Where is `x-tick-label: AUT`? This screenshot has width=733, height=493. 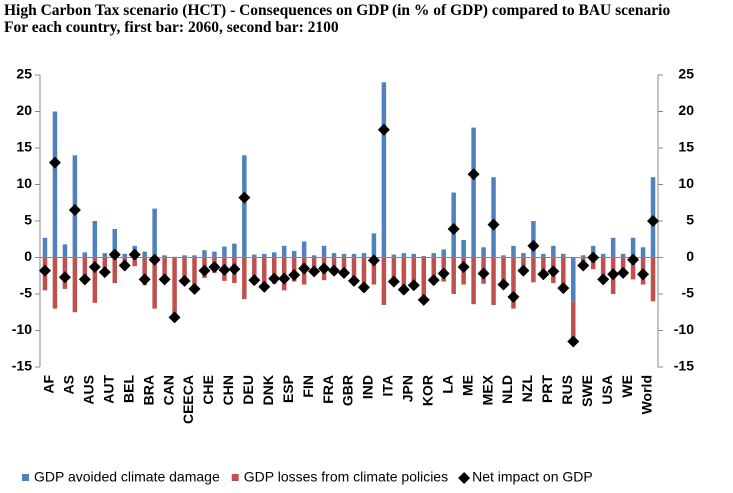
x-tick-label: AUT is located at coordinates (108, 389).